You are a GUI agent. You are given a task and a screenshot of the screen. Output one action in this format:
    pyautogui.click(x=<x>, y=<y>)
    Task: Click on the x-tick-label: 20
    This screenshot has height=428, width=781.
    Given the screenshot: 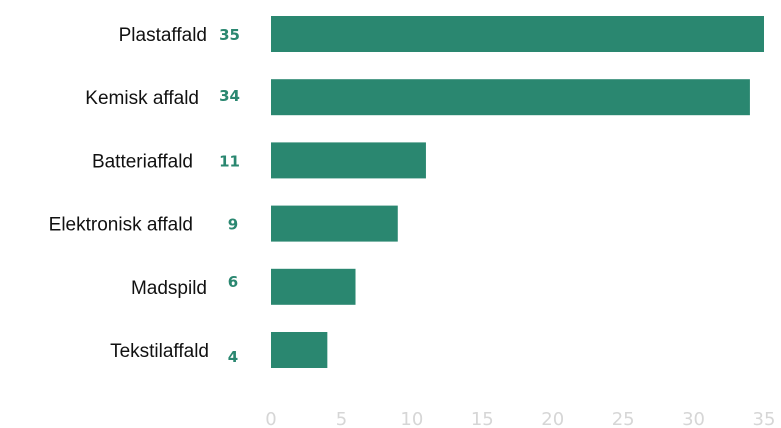 What is the action you would take?
    pyautogui.click(x=552, y=418)
    